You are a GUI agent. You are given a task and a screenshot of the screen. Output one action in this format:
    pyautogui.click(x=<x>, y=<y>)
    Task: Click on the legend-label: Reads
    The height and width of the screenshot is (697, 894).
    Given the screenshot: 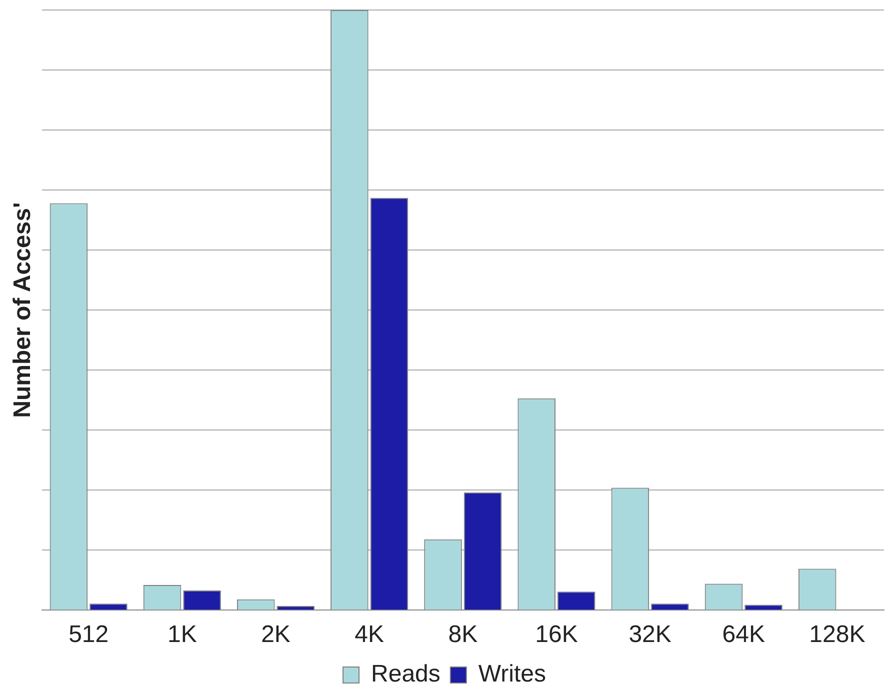 What is the action you would take?
    pyautogui.click(x=405, y=674)
    